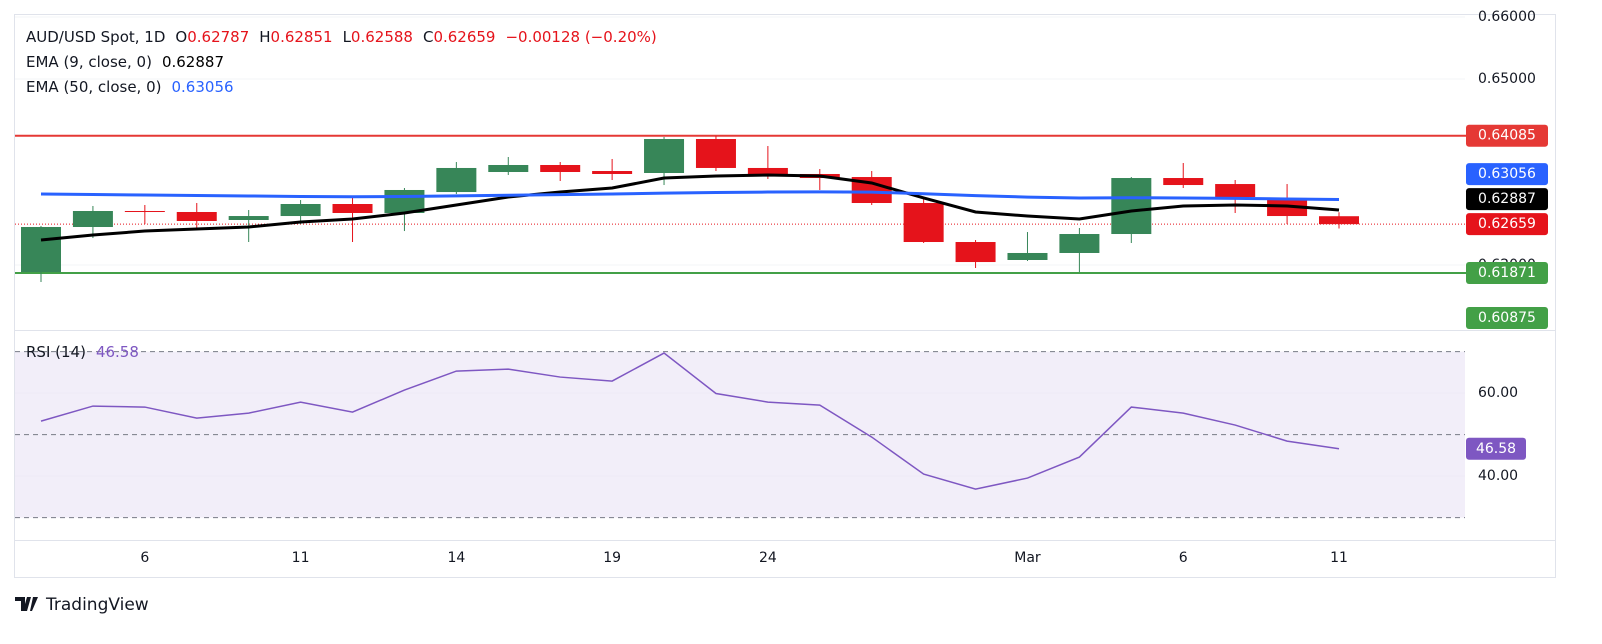 This screenshot has height=644, width=1602. I want to click on y-tick-label: 0.65000, so click(1507, 79).